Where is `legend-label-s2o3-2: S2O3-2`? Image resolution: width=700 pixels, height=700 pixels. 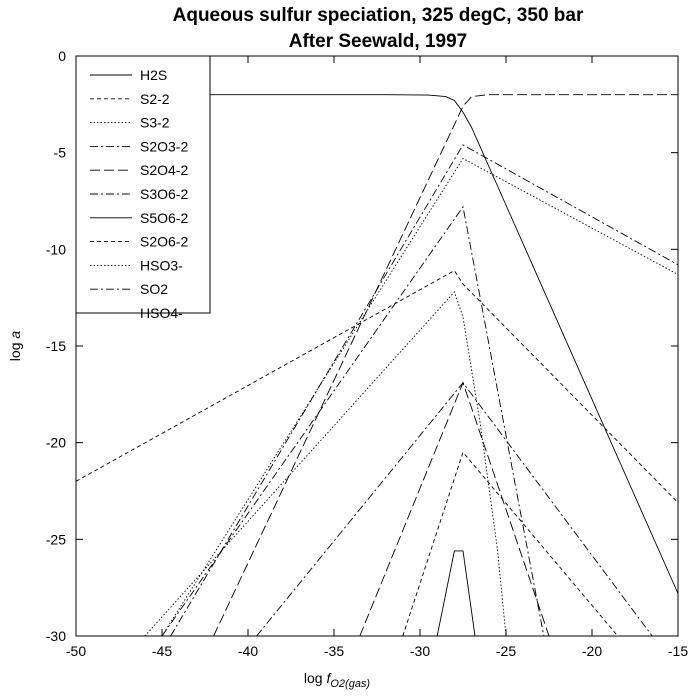
legend-label-s2o3-2: S2O3-2 is located at coordinates (164, 146).